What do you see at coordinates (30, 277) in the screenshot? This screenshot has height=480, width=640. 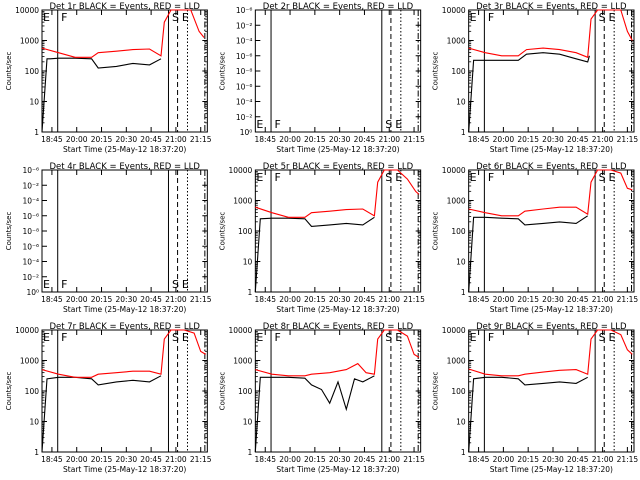 I see `y-tick-label: 10⁻²` at bounding box center [30, 277].